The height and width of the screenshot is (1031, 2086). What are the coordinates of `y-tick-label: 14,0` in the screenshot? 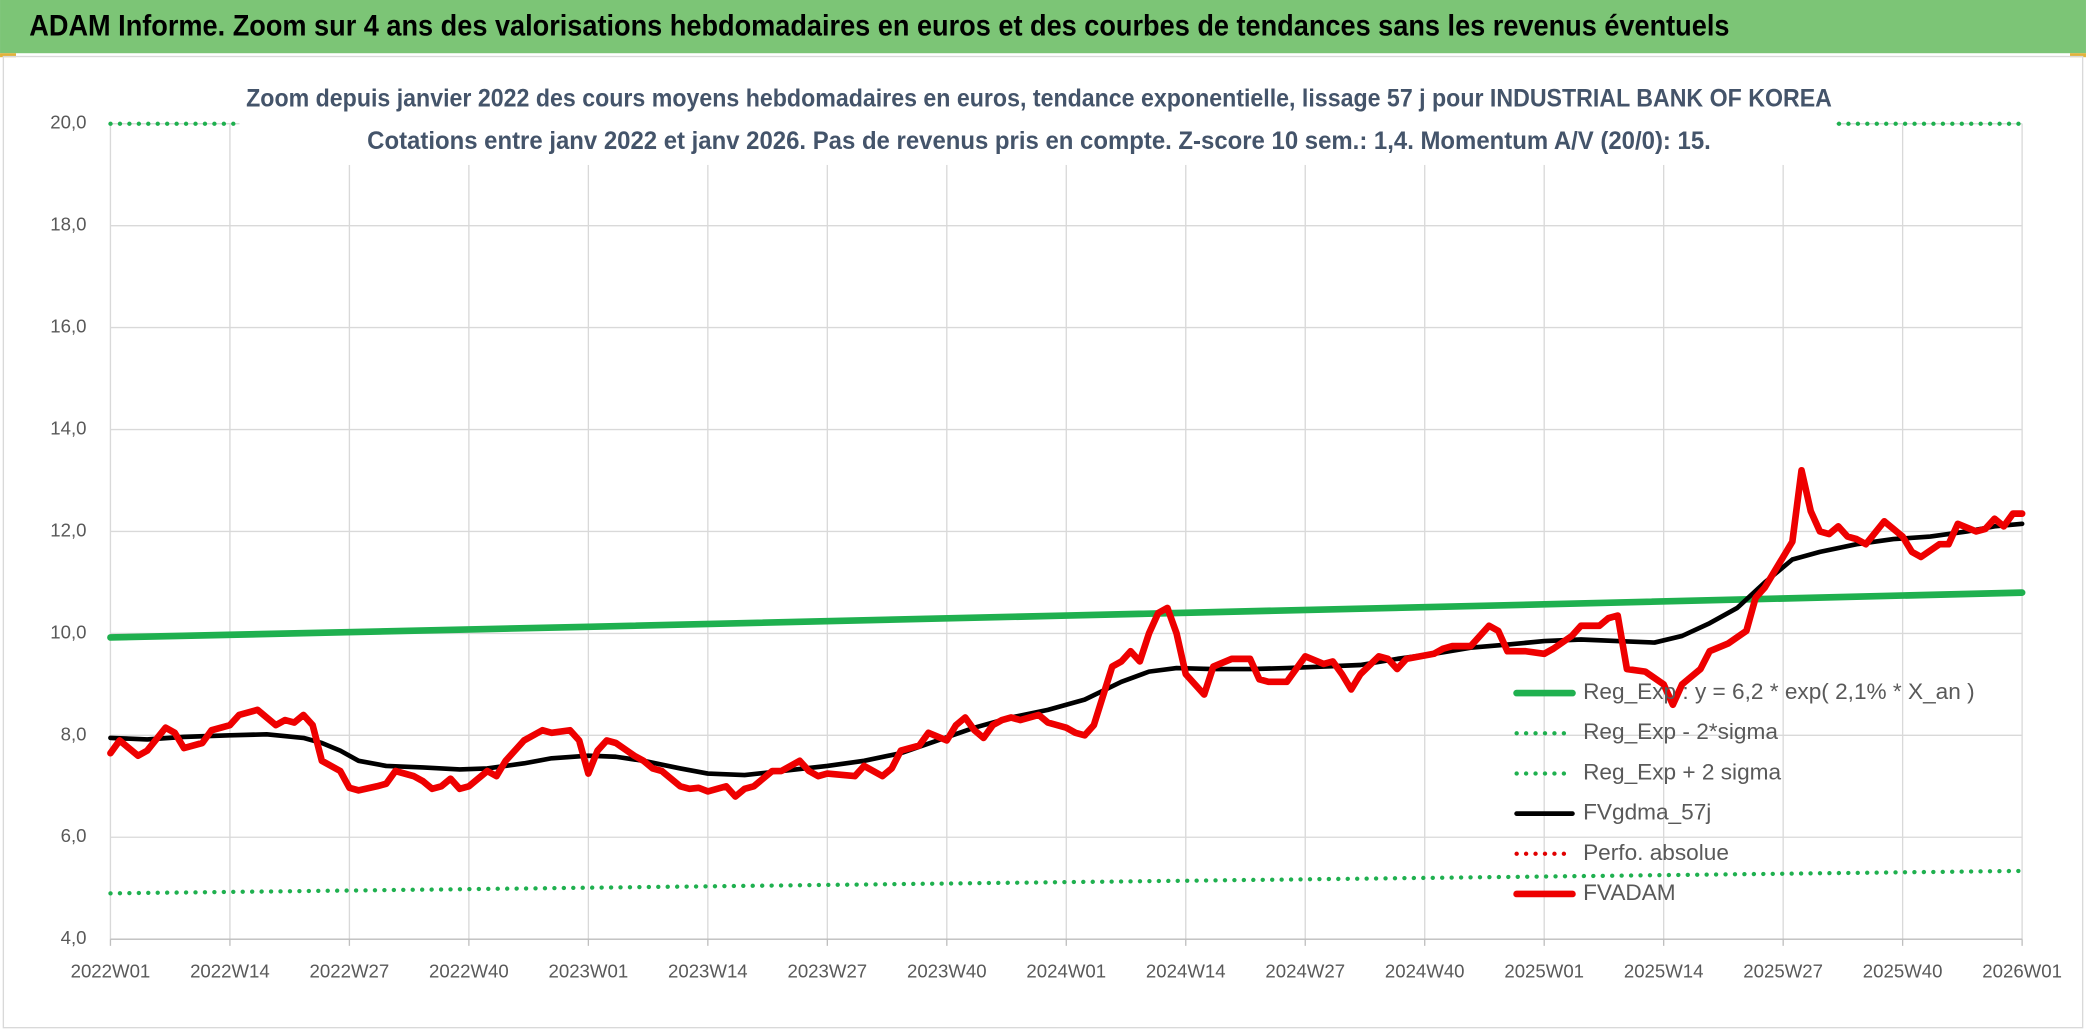 It's located at (68, 427).